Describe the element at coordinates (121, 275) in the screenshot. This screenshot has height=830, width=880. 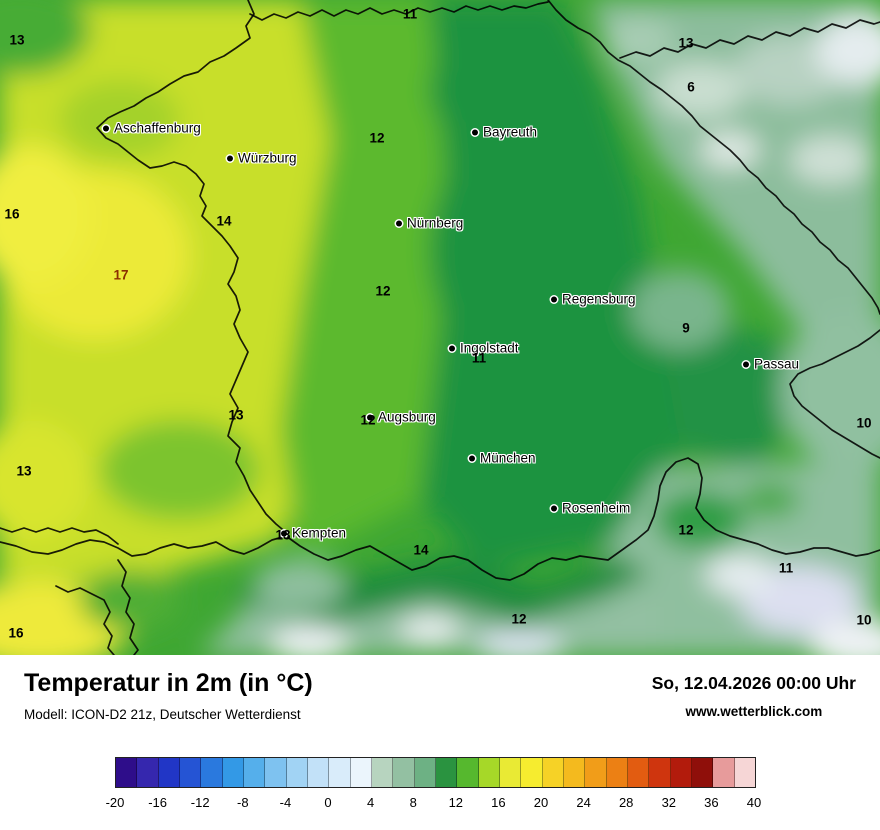
I see `temperature-value-label: 17` at that location.